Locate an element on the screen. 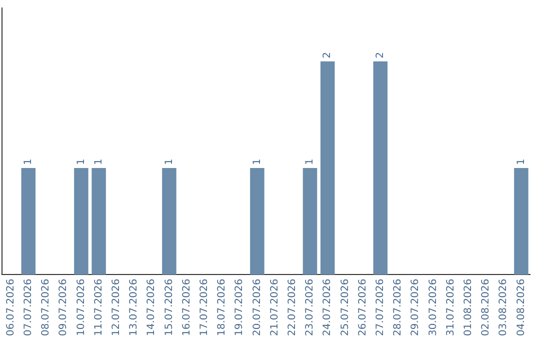 The image size is (540, 340). x-tick-label: 30.07.2026 is located at coordinates (433, 307).